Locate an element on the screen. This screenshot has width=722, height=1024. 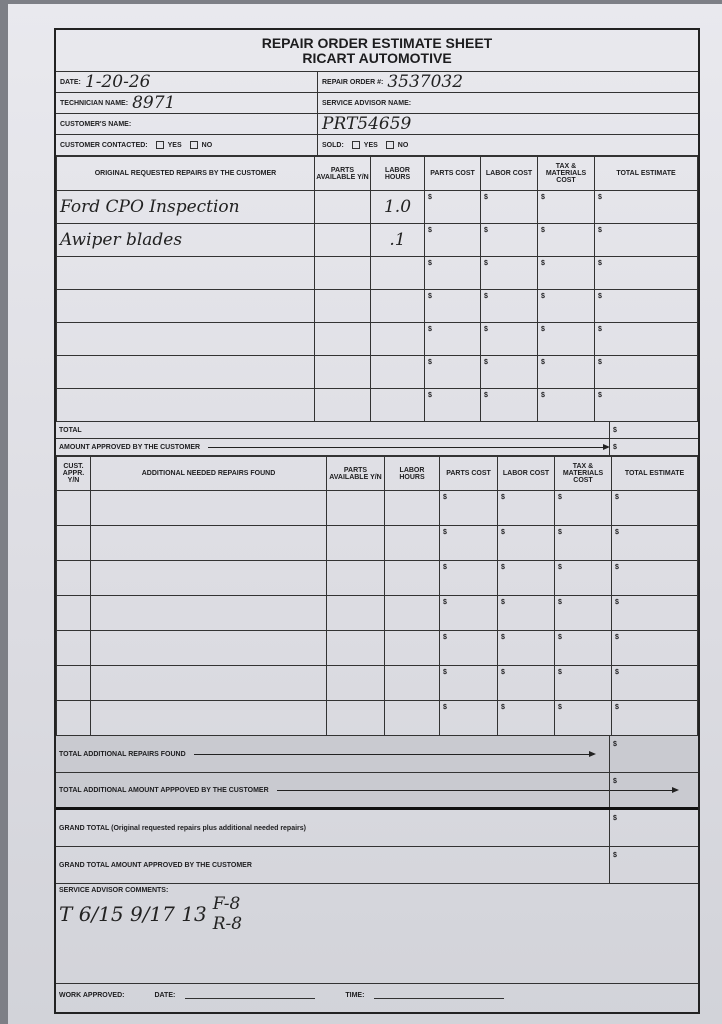
total-amount: $ is located at coordinates (614, 430).